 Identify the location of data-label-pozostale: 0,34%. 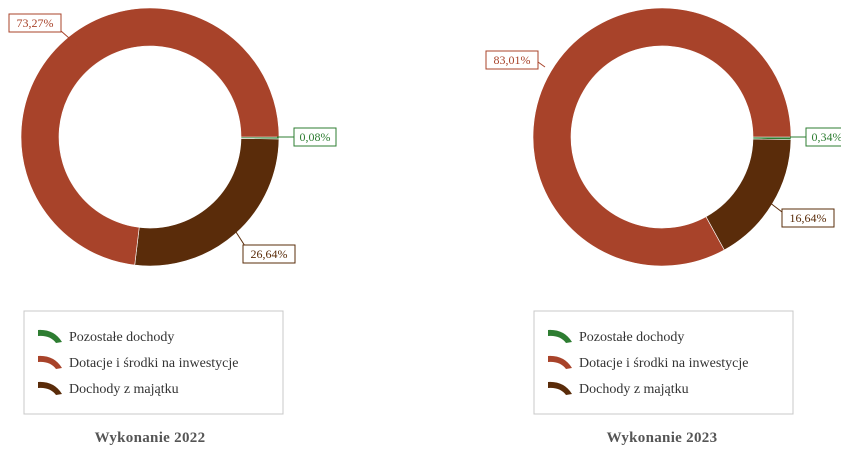
(826, 137).